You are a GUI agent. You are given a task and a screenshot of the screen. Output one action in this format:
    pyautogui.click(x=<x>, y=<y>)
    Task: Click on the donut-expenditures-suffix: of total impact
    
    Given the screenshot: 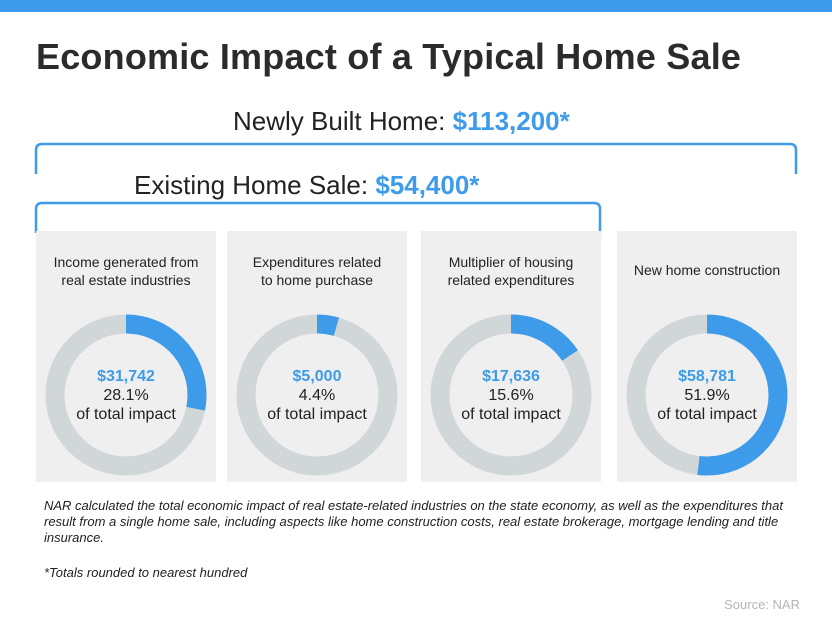 What is the action you would take?
    pyautogui.click(x=317, y=414)
    